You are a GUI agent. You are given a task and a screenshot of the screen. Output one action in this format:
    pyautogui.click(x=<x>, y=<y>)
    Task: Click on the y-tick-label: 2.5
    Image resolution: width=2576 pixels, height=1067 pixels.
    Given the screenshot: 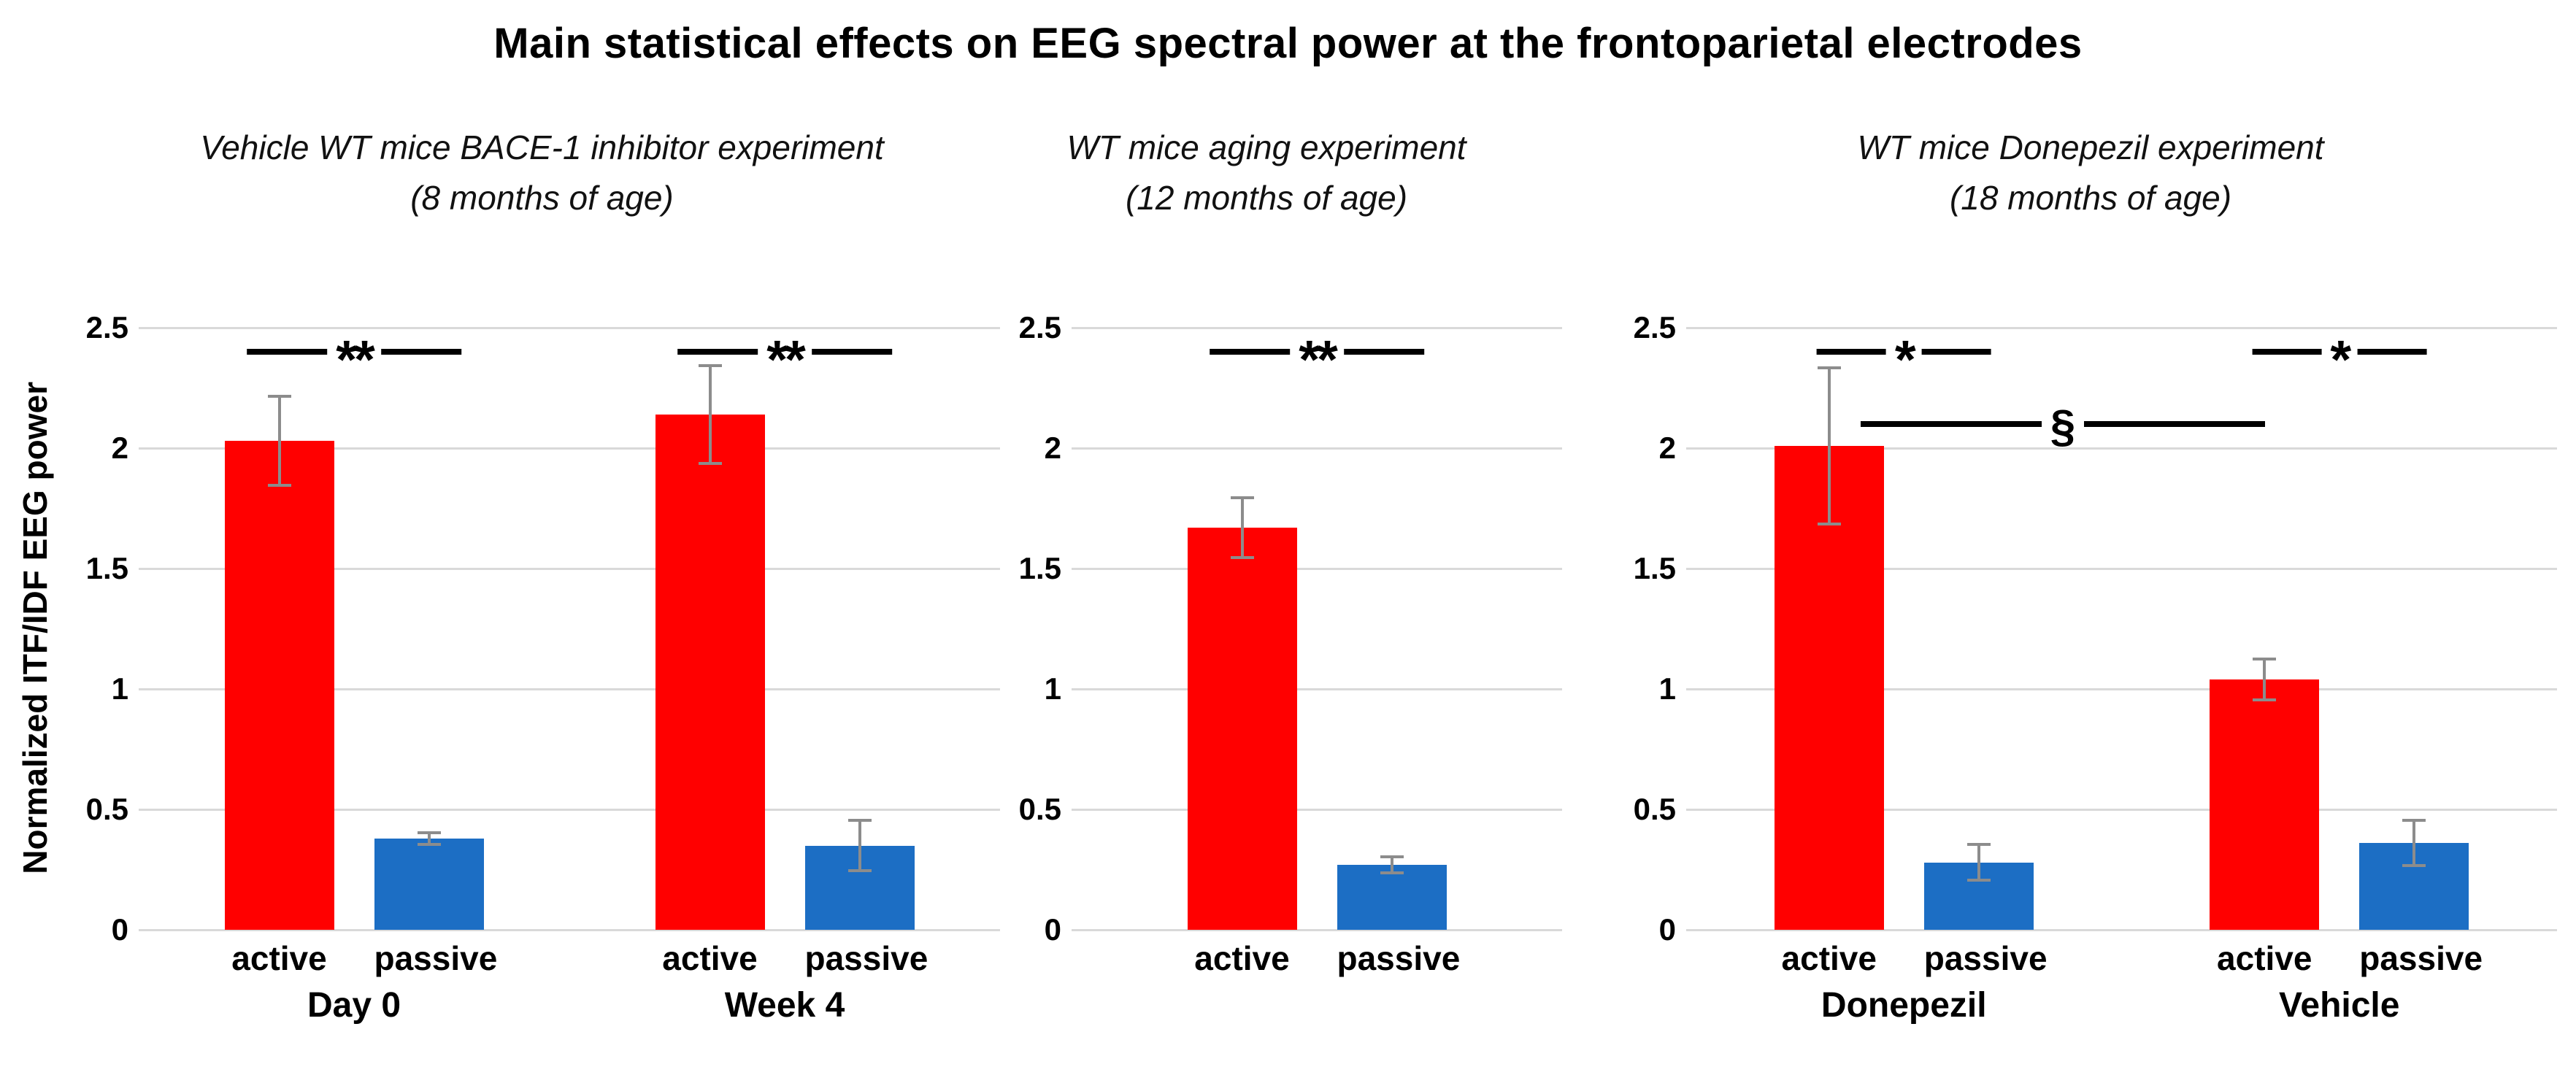 What is the action you would take?
    pyautogui.click(x=1039, y=327)
    